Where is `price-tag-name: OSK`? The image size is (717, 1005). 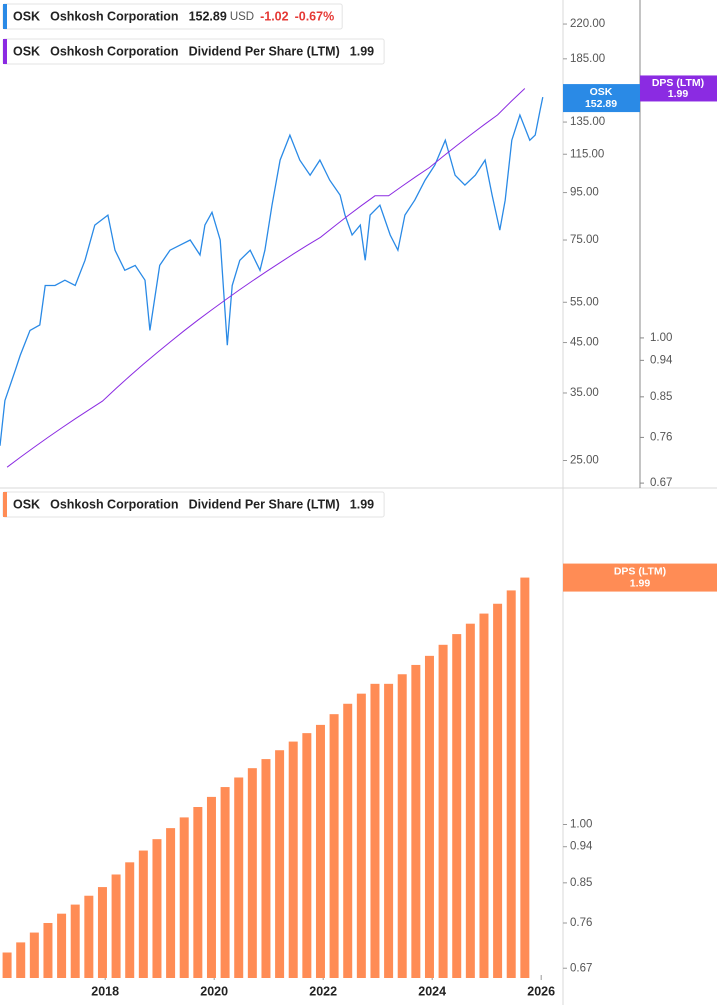 price-tag-name: OSK is located at coordinates (601, 92).